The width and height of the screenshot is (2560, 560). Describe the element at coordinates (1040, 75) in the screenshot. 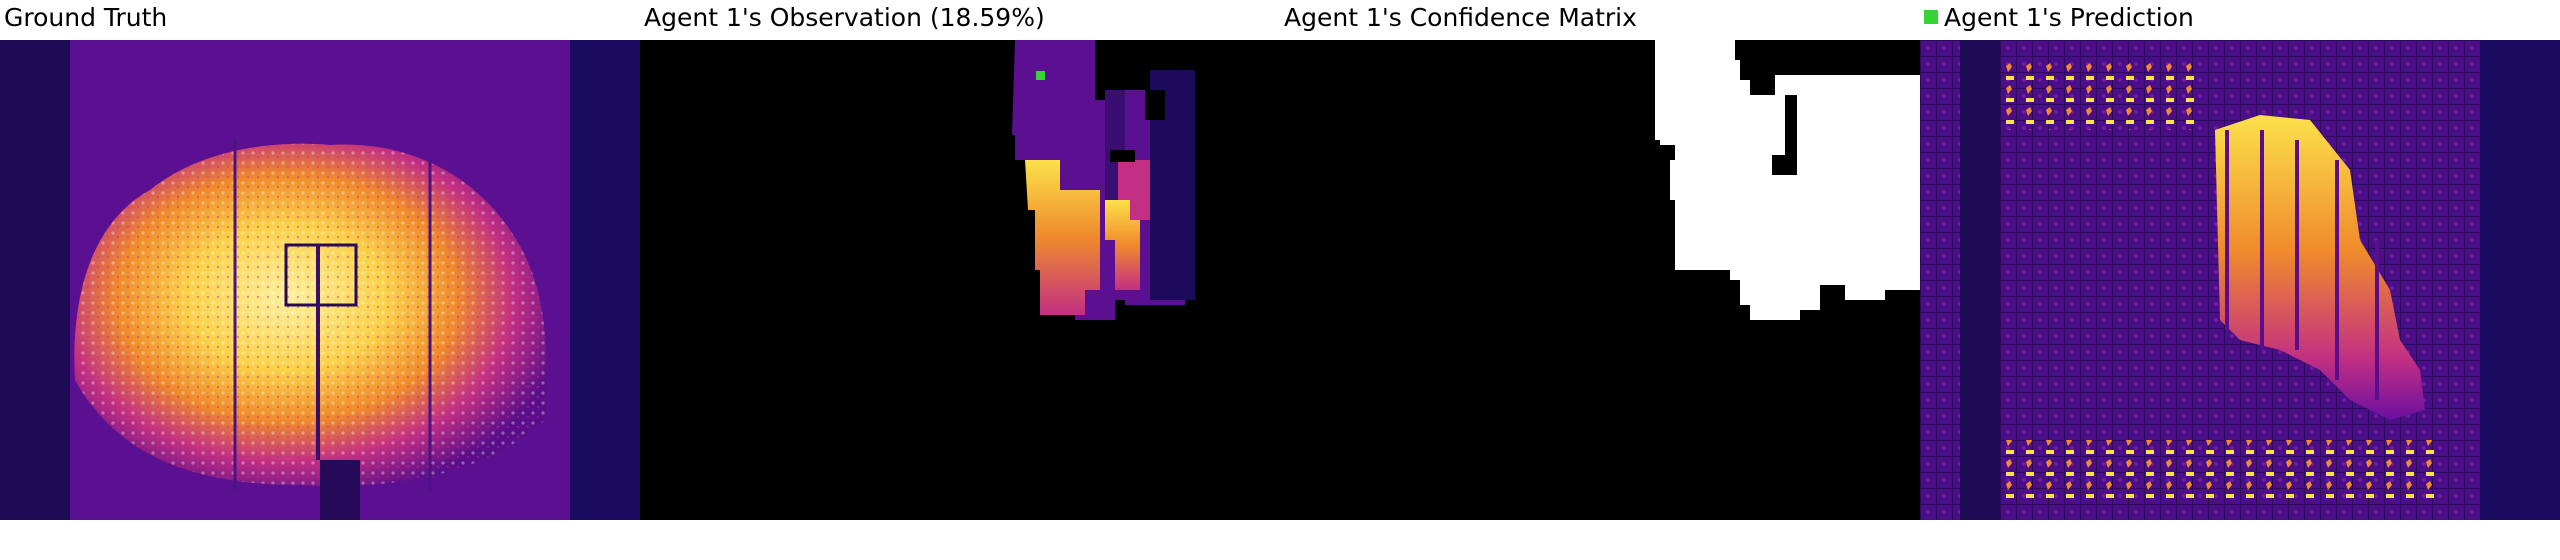

I see `agent-marker-icon` at that location.